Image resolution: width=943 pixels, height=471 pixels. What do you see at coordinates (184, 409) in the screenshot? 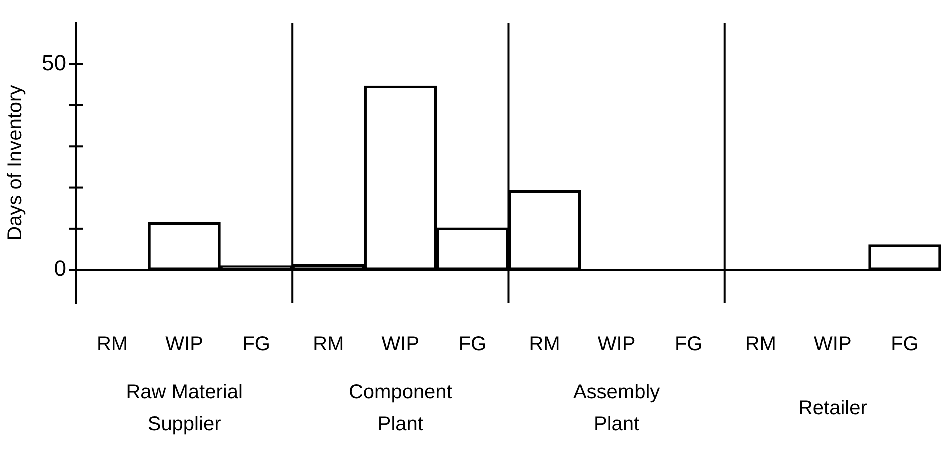
I see `text: Raw Material Supplier` at bounding box center [184, 409].